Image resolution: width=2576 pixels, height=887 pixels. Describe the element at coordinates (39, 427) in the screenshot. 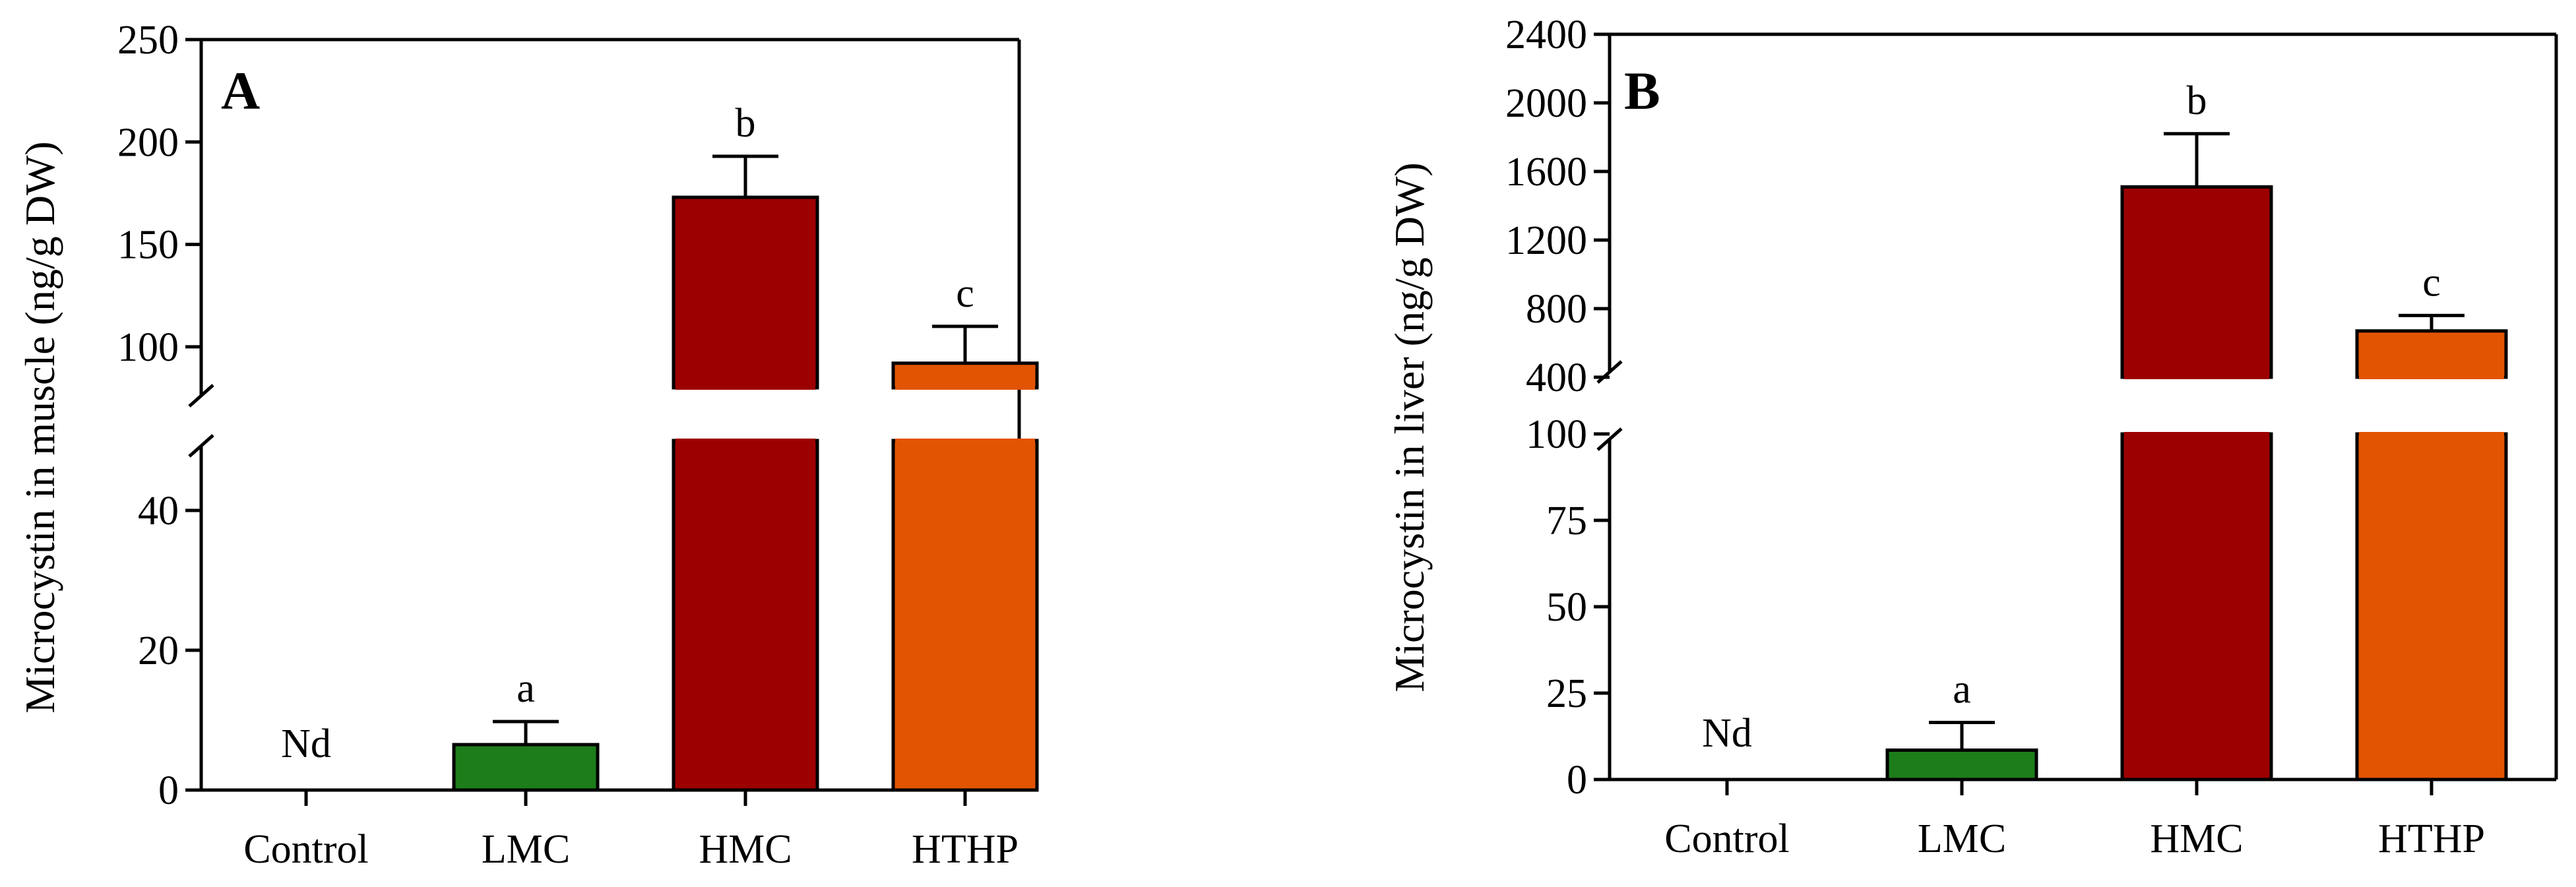

I see `y-axis-title: Microcystin in muscle (ng/g DW)` at that location.